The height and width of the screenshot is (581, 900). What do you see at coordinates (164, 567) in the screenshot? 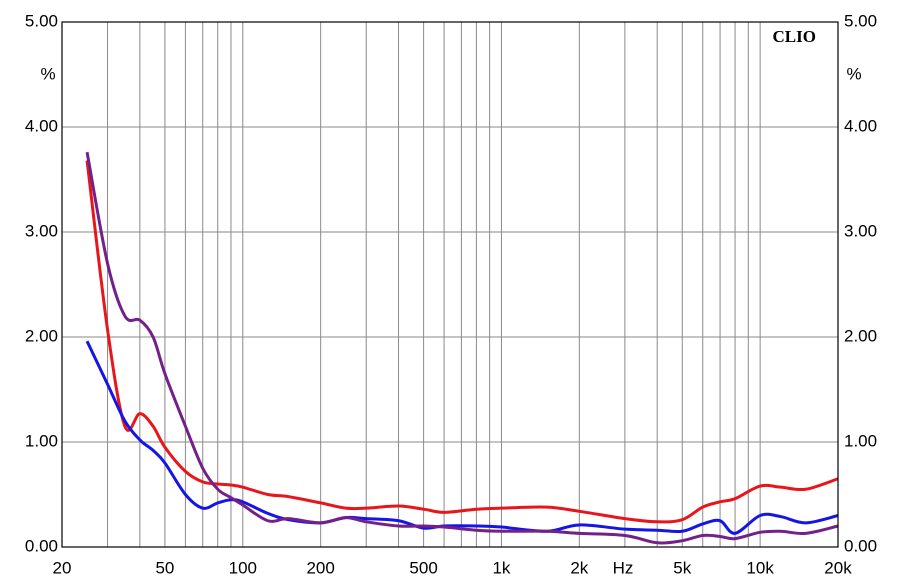
I see `x-tick-label: 50` at bounding box center [164, 567].